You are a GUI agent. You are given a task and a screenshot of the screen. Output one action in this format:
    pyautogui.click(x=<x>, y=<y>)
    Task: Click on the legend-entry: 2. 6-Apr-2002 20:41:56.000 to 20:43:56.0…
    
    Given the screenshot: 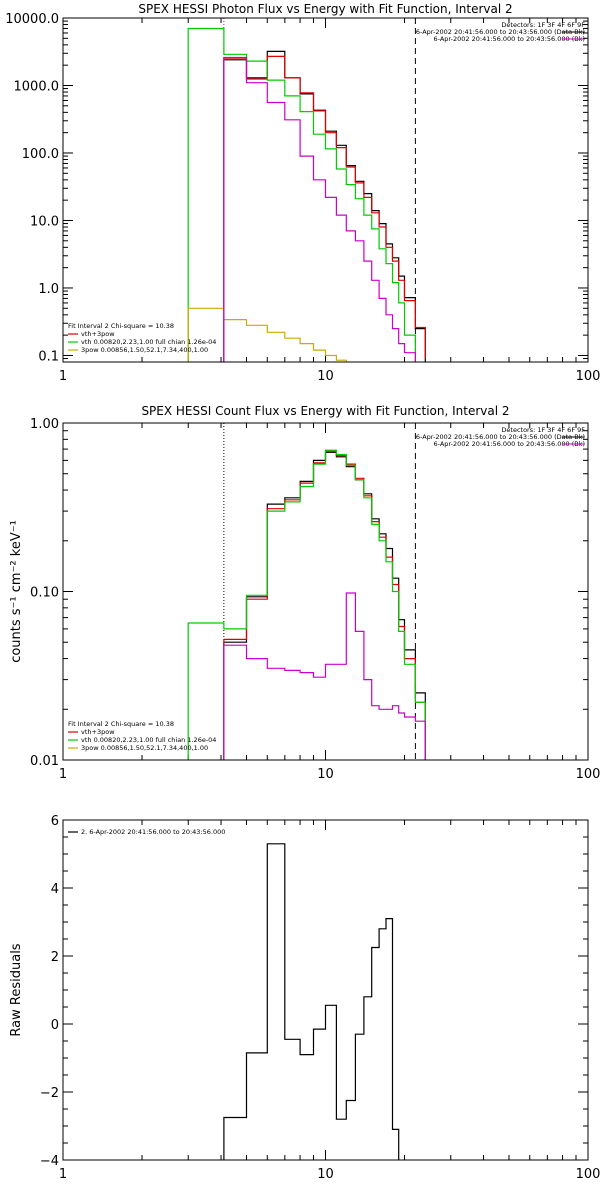 What is the action you would take?
    pyautogui.click(x=153, y=832)
    